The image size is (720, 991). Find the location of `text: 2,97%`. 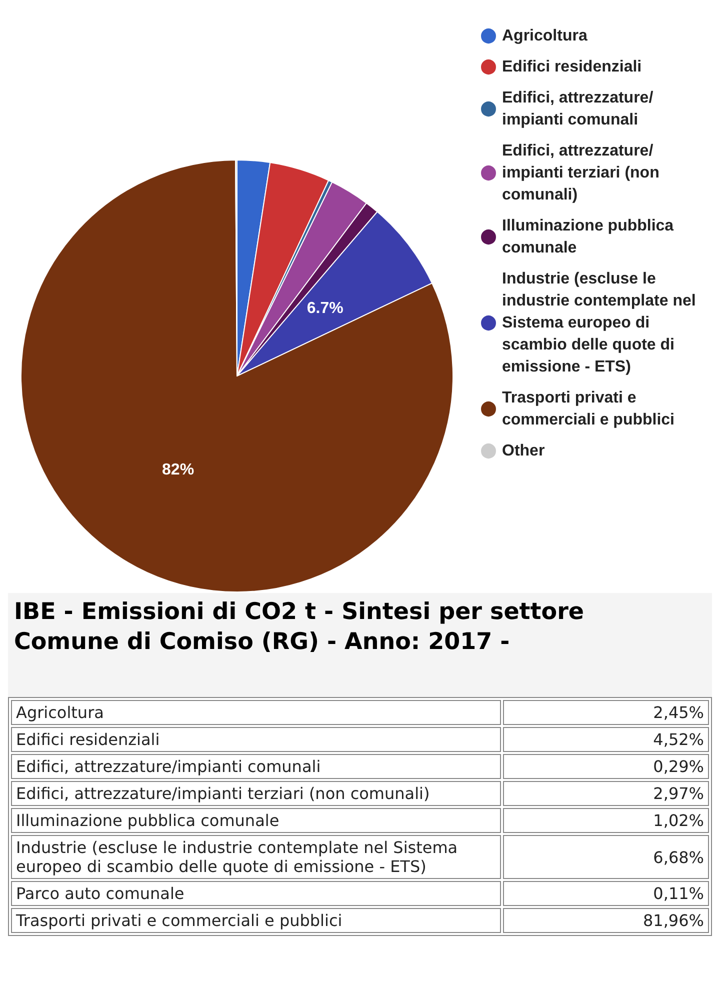

text: 2,97% is located at coordinates (678, 793).